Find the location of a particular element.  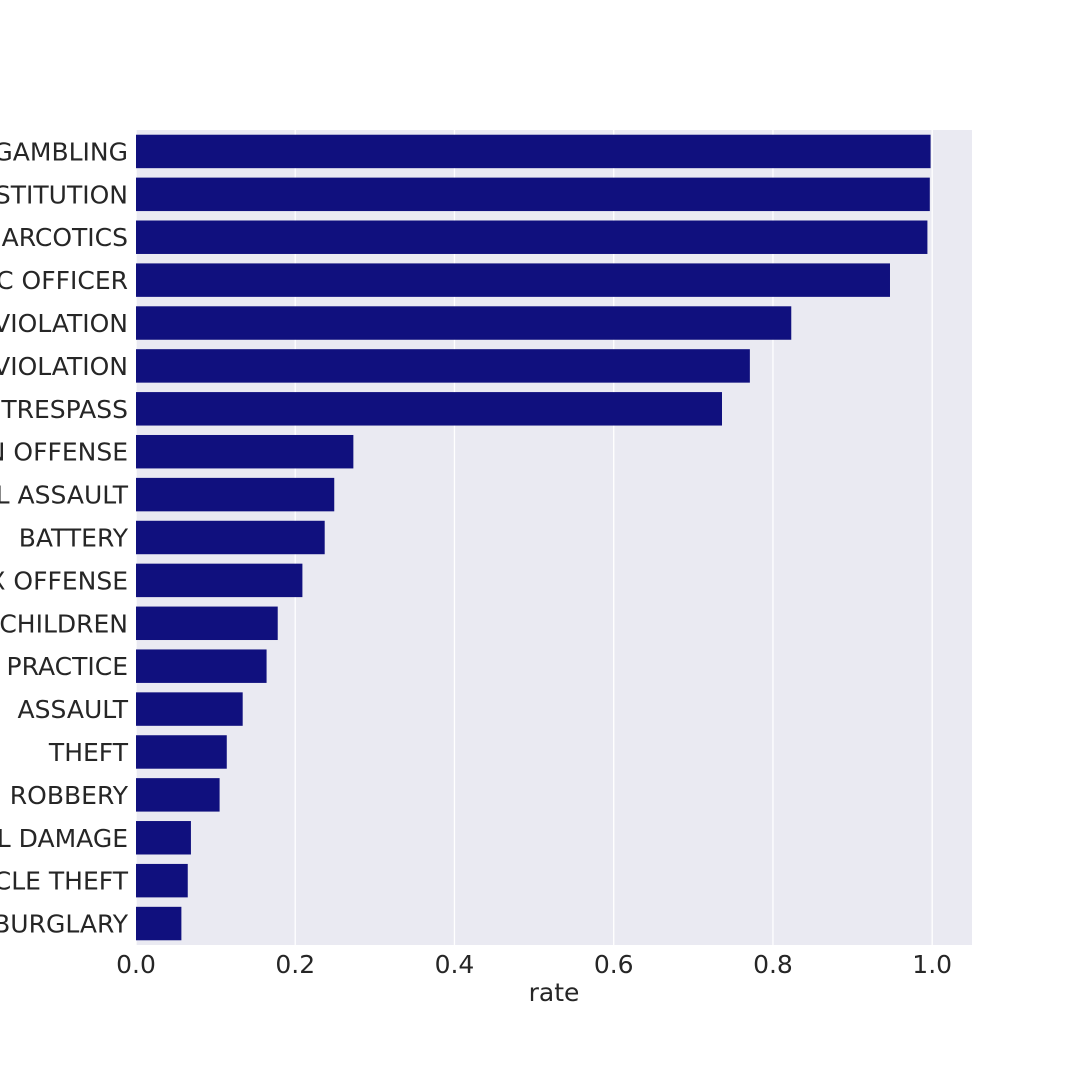

y-tick-label: BATTERY is located at coordinates (74, 538).